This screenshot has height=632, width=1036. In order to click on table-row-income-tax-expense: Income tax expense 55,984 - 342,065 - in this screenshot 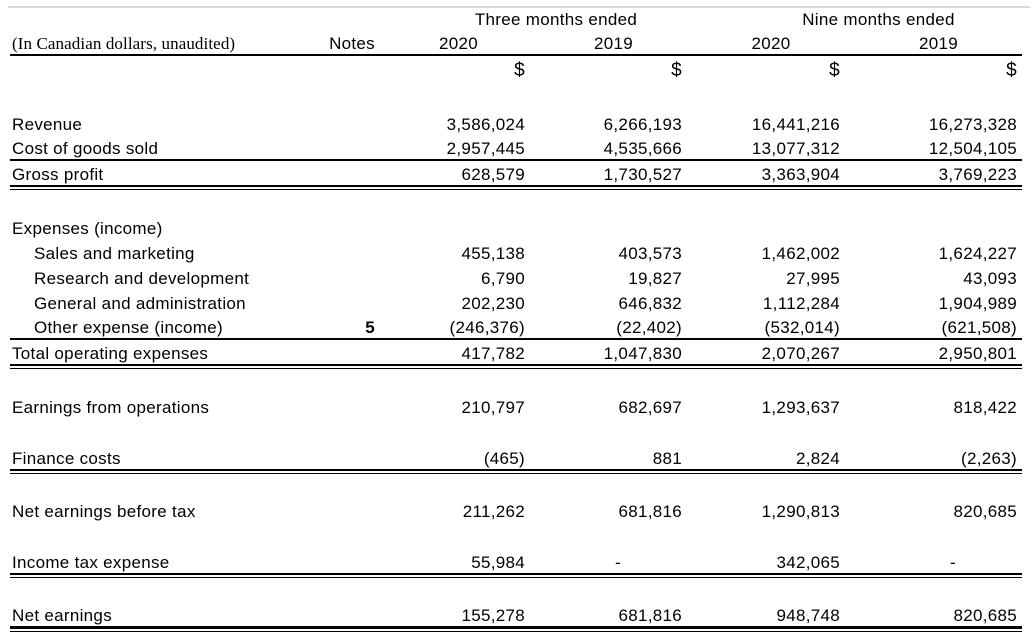, I will do `click(516, 560)`.